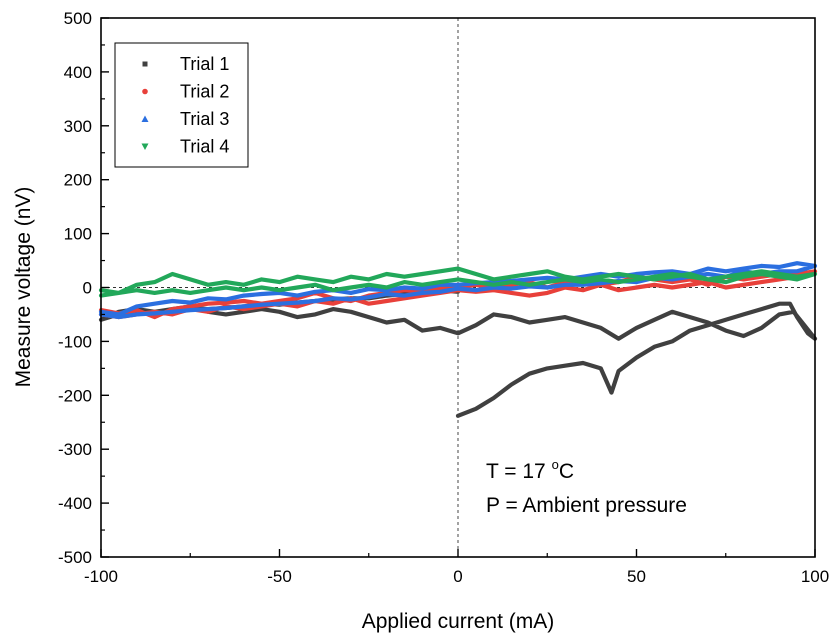 Image resolution: width=834 pixels, height=639 pixels. I want to click on x-tick-label: -50, so click(279, 576).